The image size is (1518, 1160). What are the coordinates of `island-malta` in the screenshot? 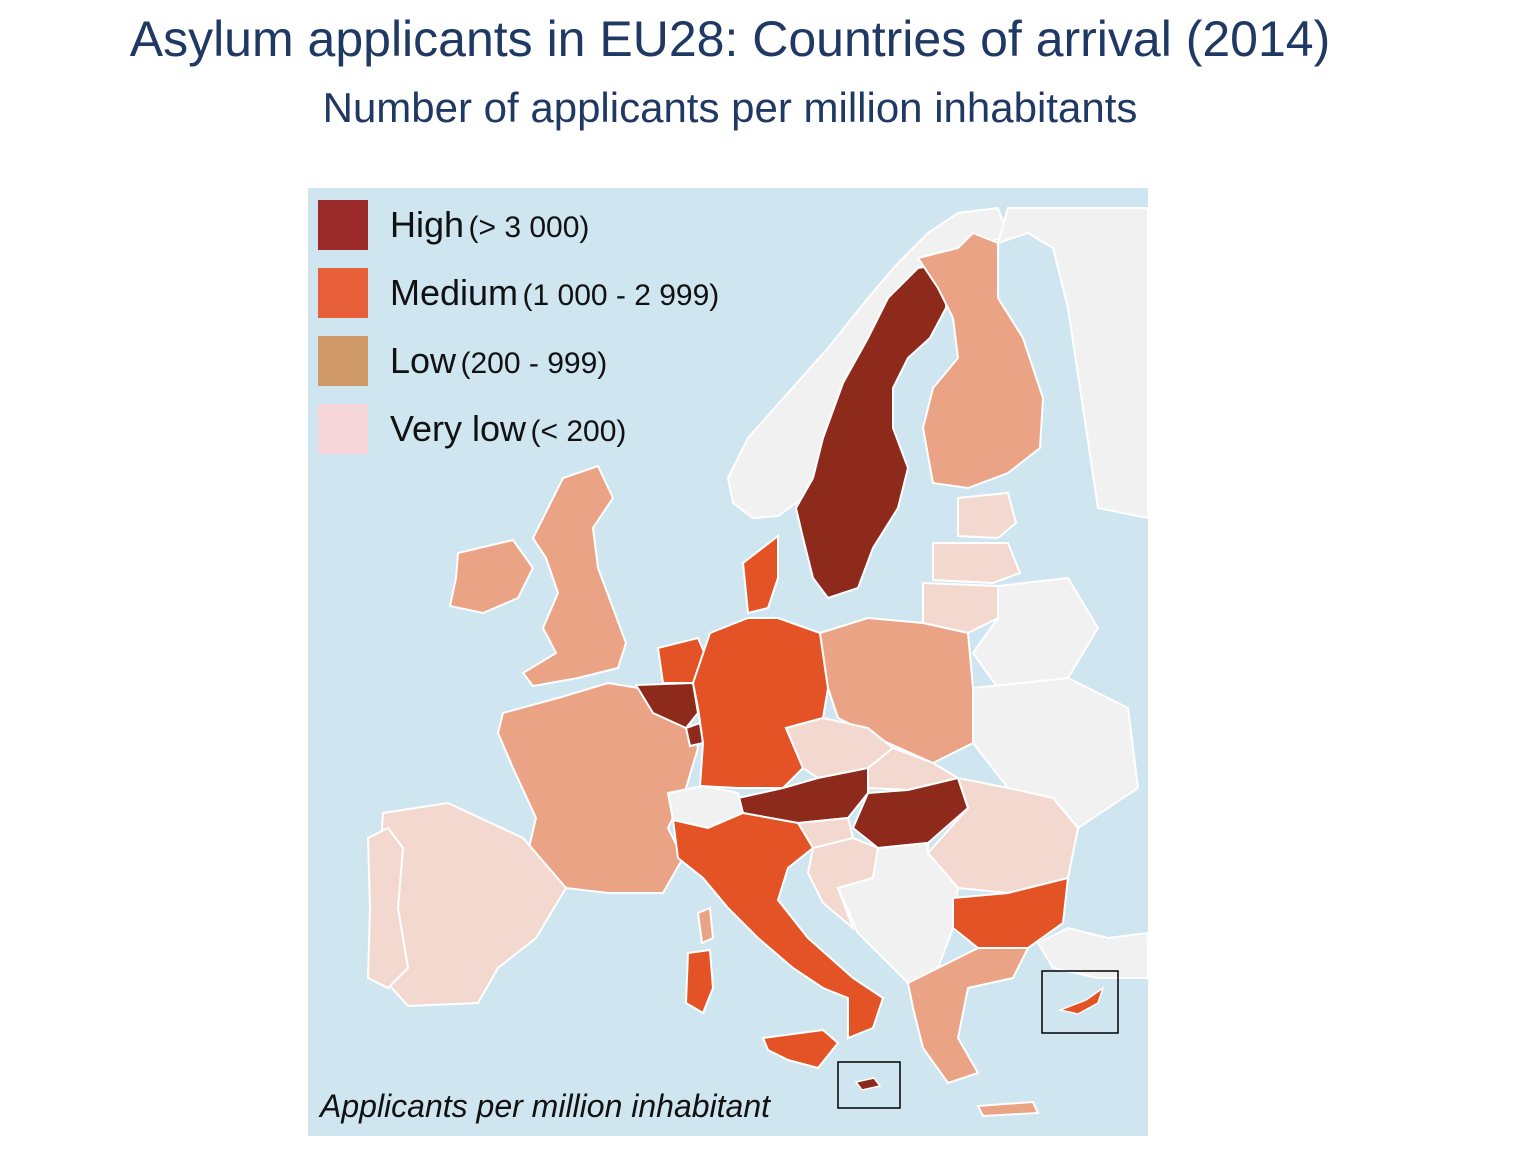 It's located at (868, 1084).